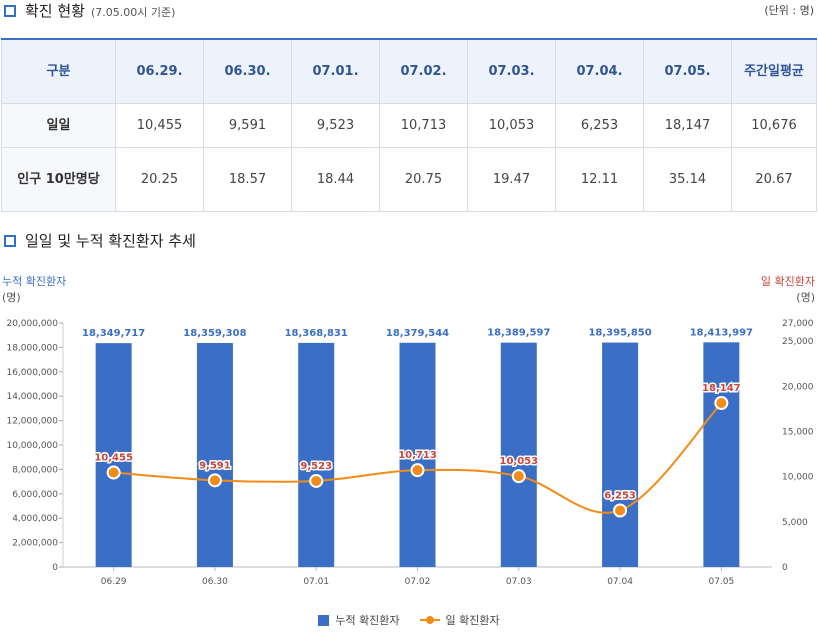 This screenshot has height=635, width=818. Describe the element at coordinates (423, 125) in the screenshot. I see `table-cell: 10,713` at that location.